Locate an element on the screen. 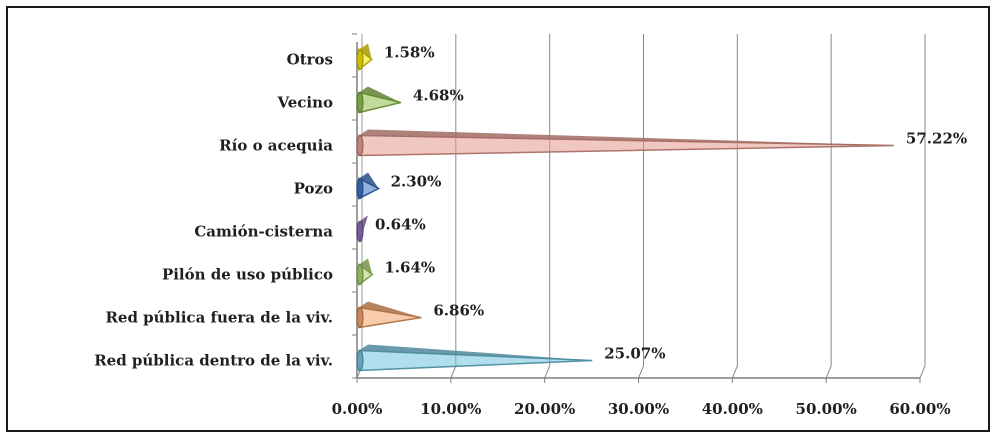  category-label: Red pública fuera de la viv. is located at coordinates (219, 318).